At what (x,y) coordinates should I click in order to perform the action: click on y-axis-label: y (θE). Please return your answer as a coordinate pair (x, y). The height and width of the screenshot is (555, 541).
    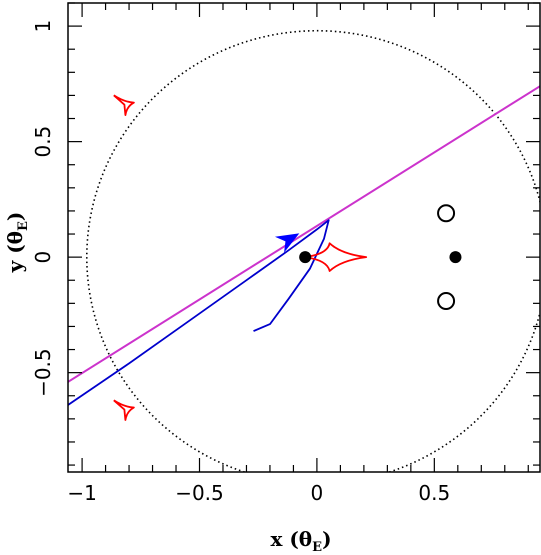
    Looking at the image, I should click on (17, 243).